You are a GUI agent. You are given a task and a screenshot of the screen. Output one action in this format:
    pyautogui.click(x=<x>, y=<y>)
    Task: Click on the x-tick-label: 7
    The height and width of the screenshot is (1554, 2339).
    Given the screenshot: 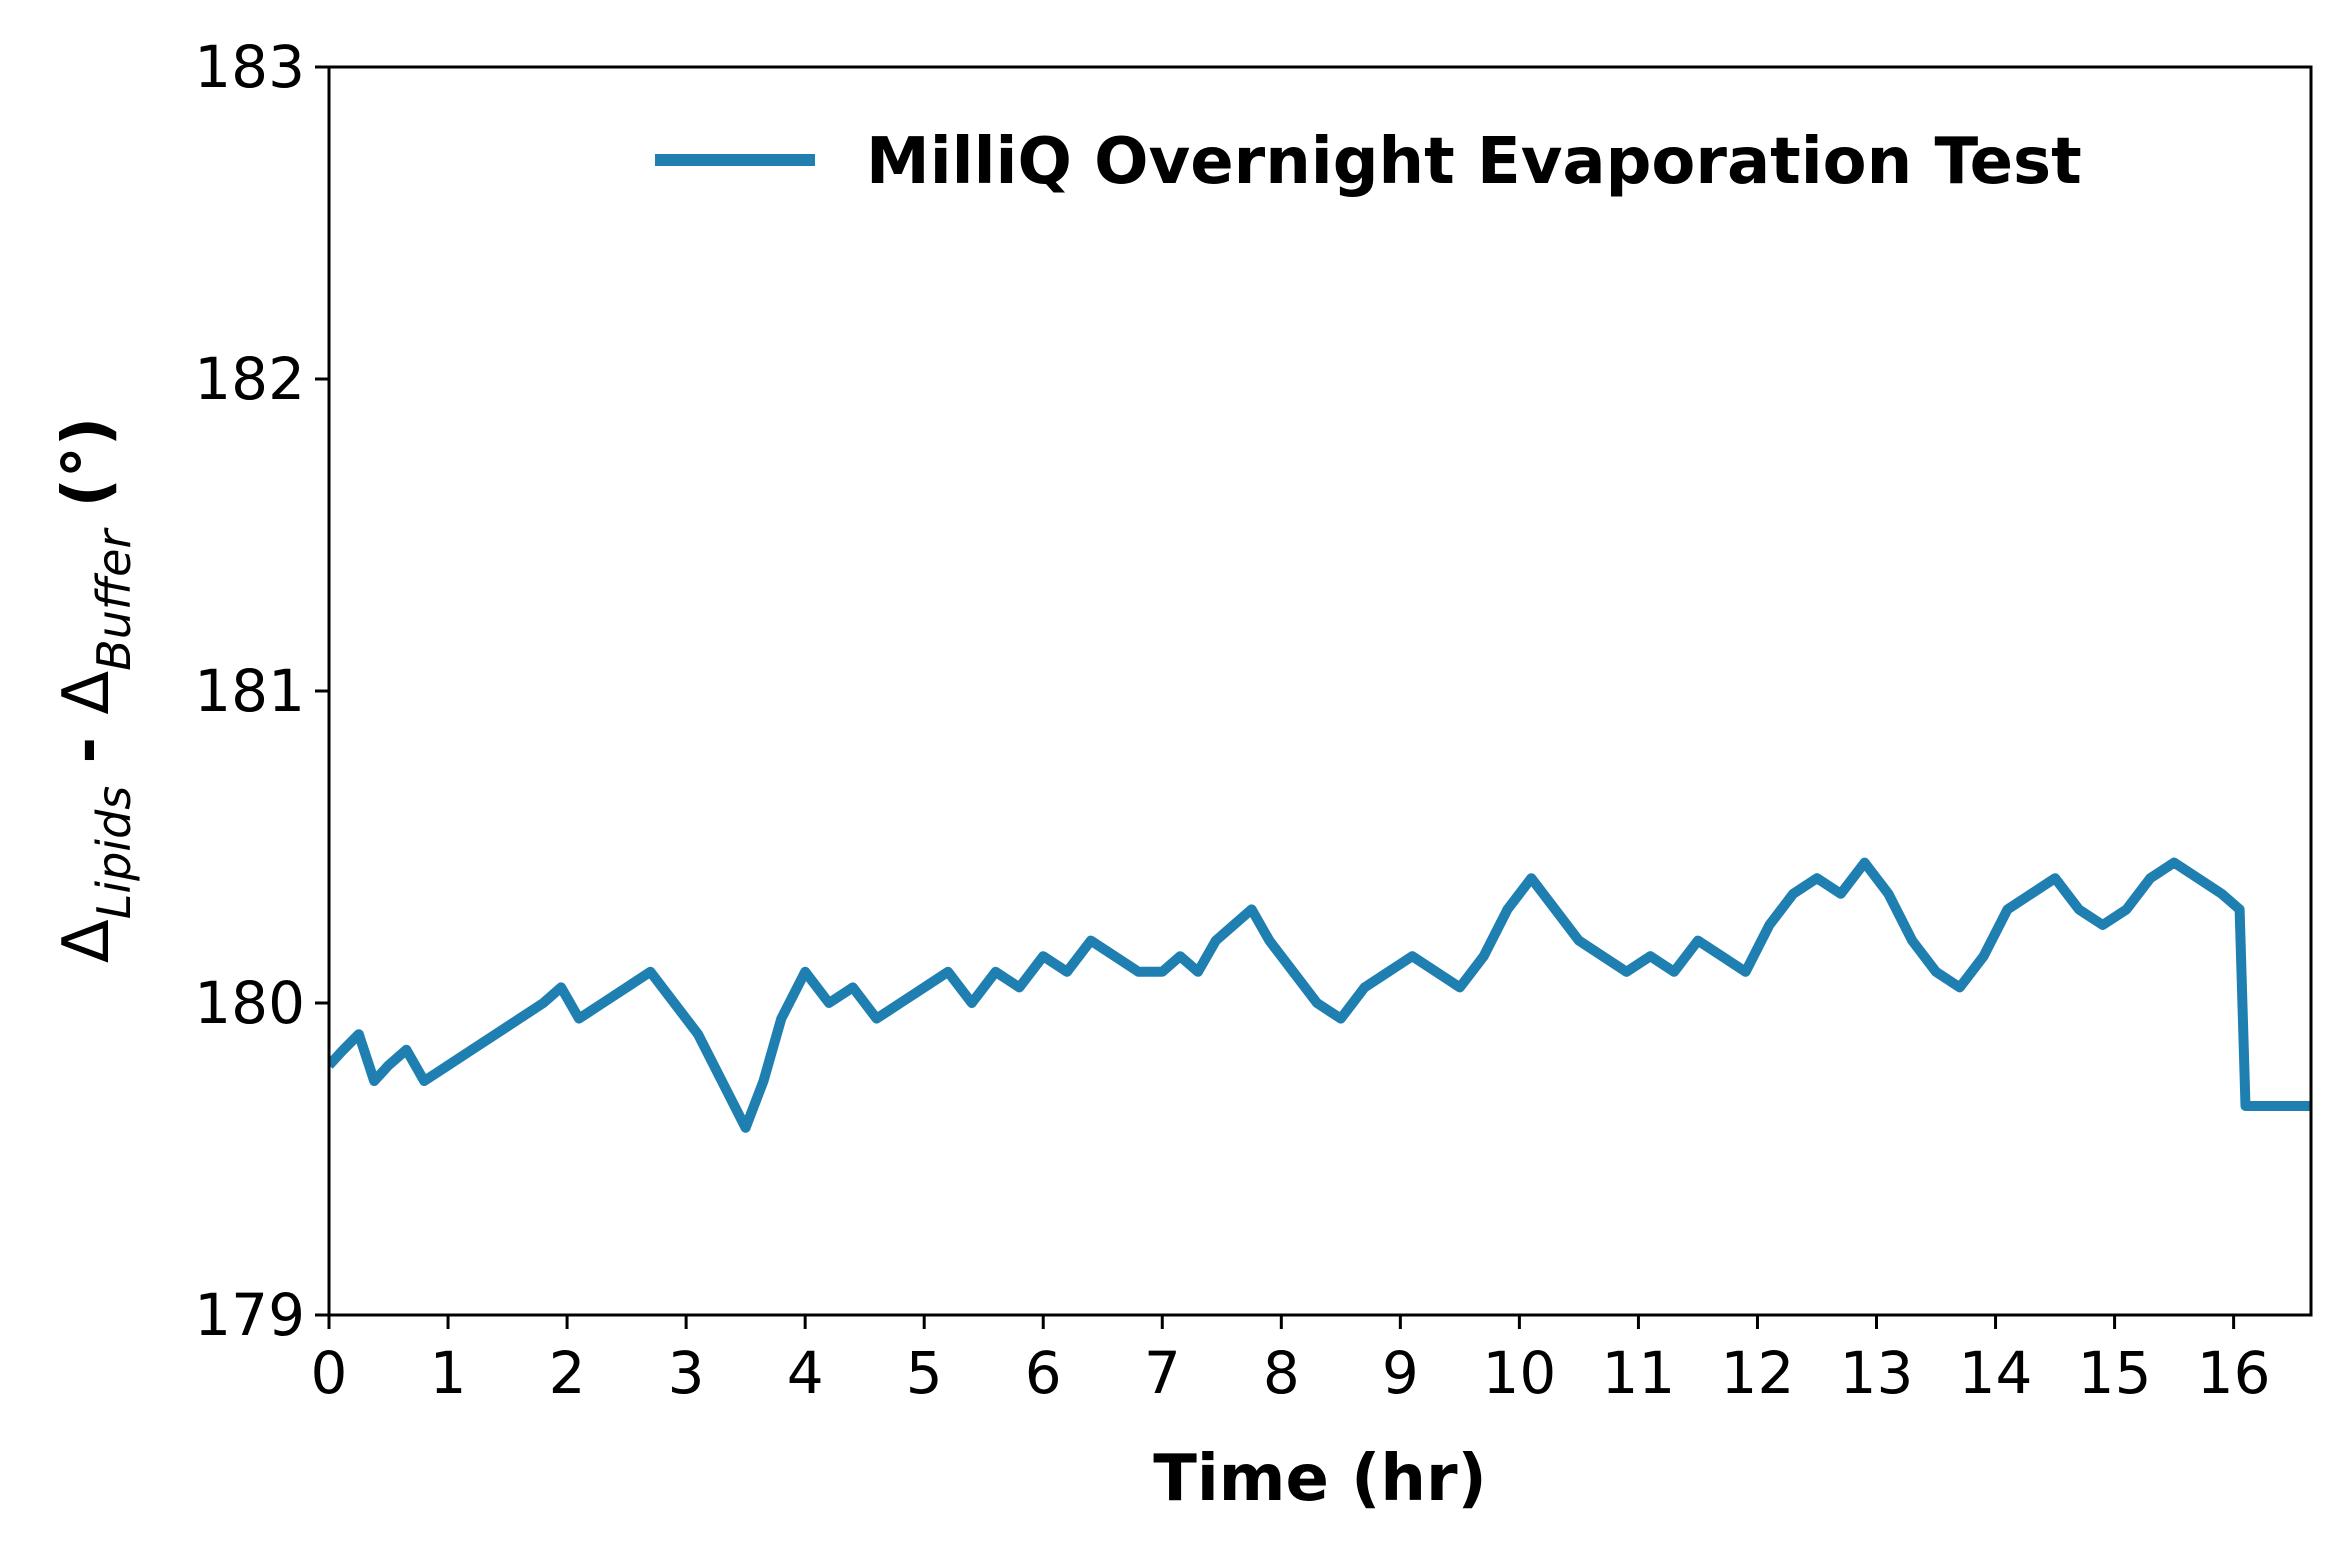 What is the action you would take?
    pyautogui.click(x=1162, y=1373)
    